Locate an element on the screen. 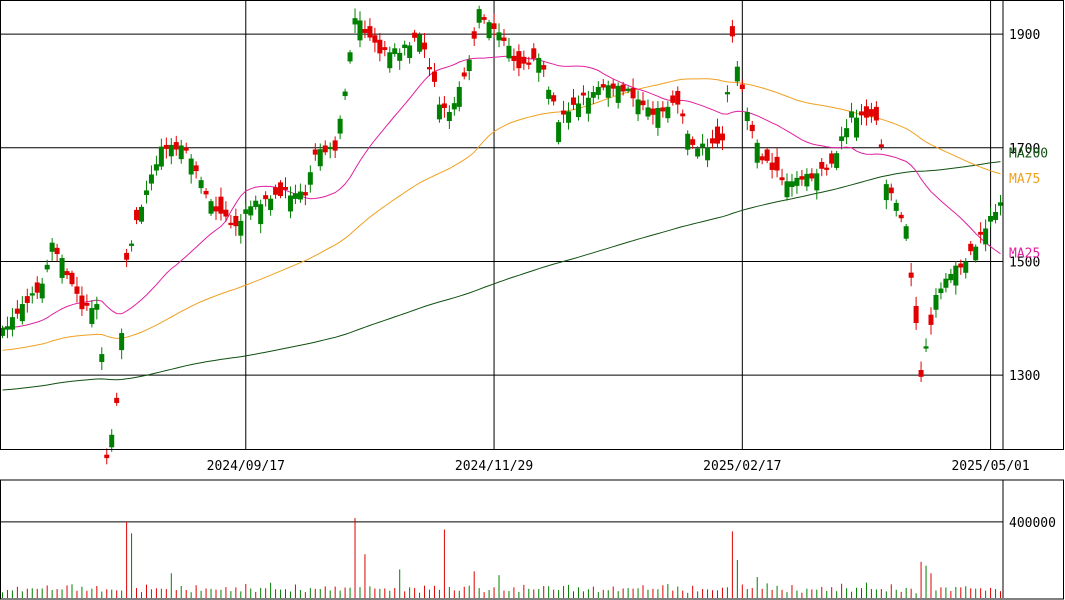 The width and height of the screenshot is (1065, 600). price-tick-label: 1500 is located at coordinates (1024, 262).